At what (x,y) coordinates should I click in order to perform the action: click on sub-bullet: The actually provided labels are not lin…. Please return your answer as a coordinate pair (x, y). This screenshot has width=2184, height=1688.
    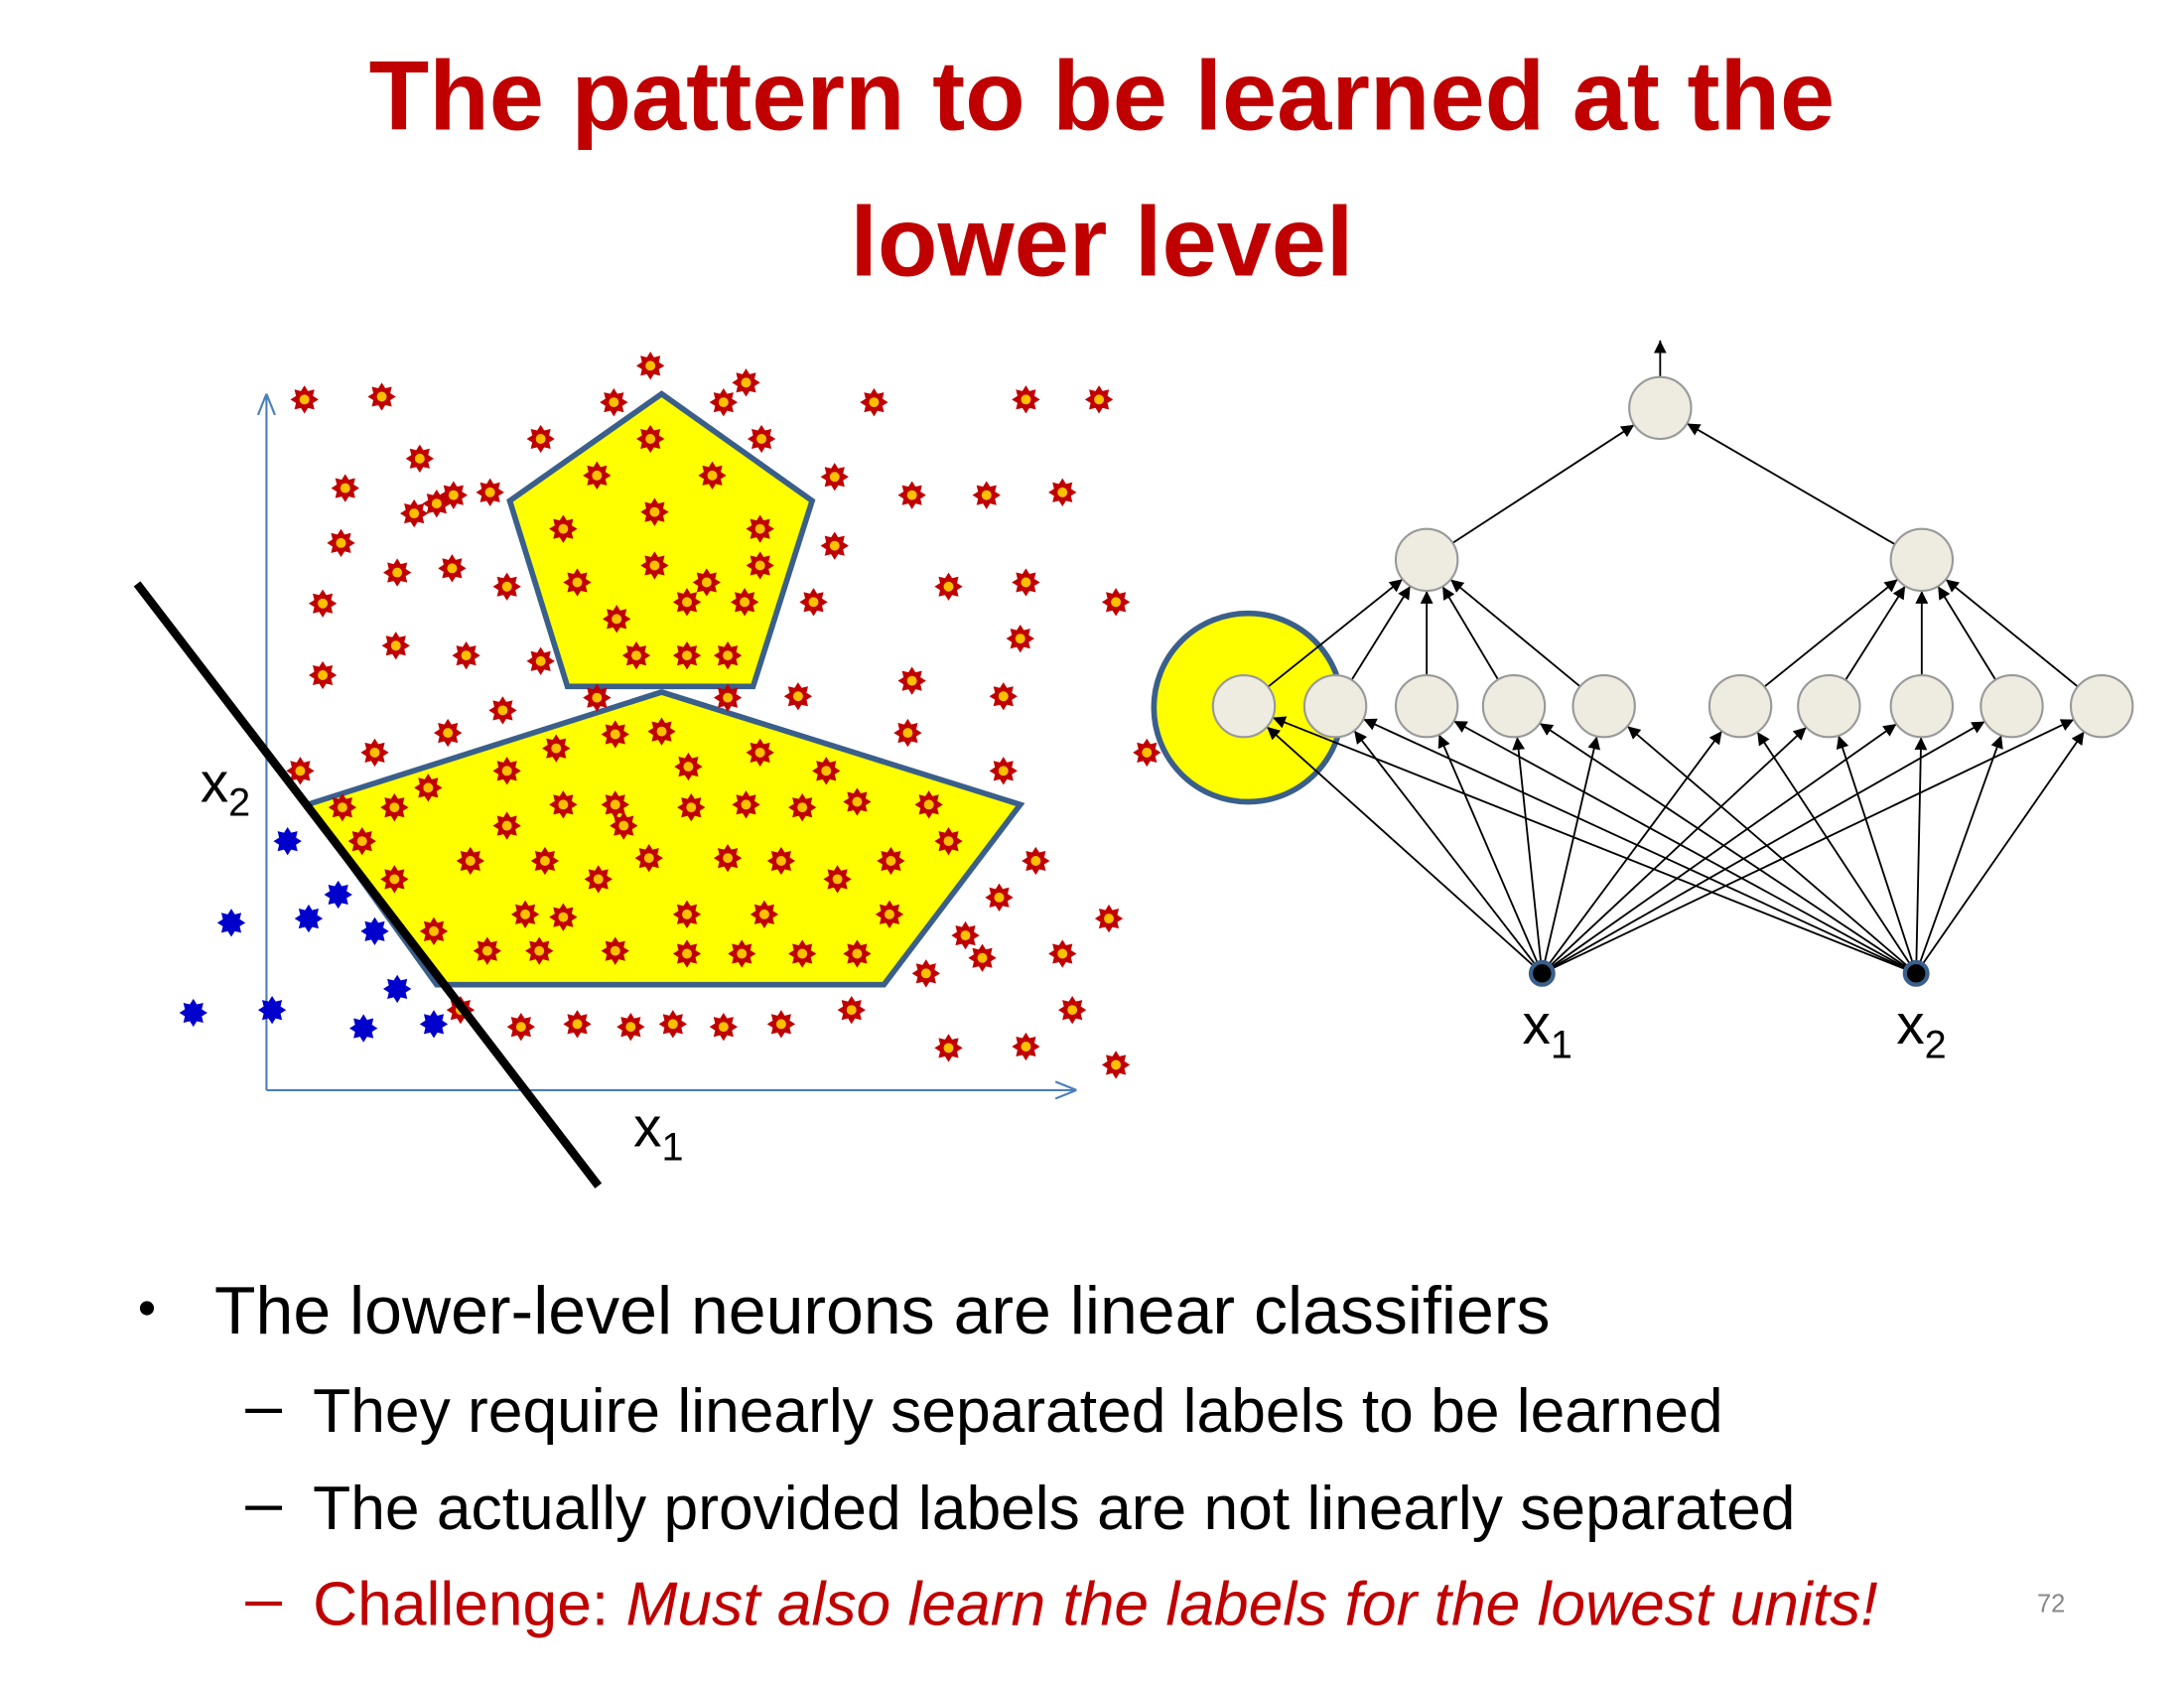
    Looking at the image, I should click on (1054, 1509).